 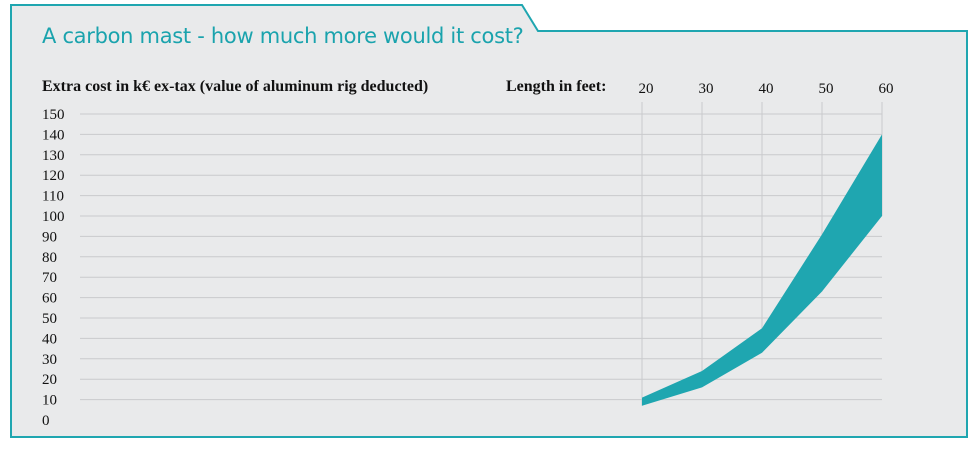 I want to click on x-tick-label: 40, so click(x=766, y=89).